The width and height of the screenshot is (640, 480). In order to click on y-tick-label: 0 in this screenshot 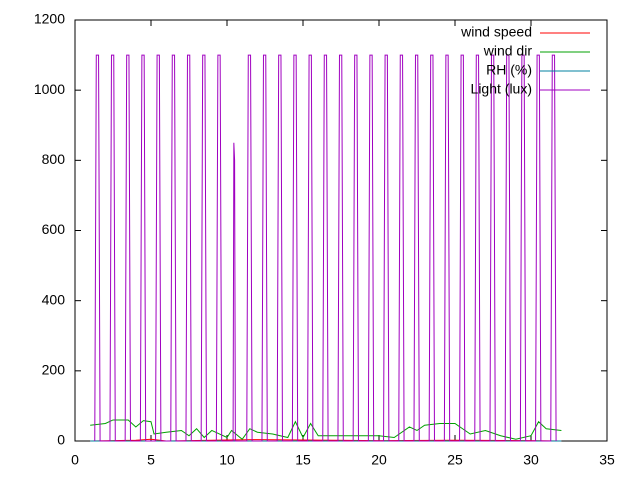, I will do `click(61, 440)`.